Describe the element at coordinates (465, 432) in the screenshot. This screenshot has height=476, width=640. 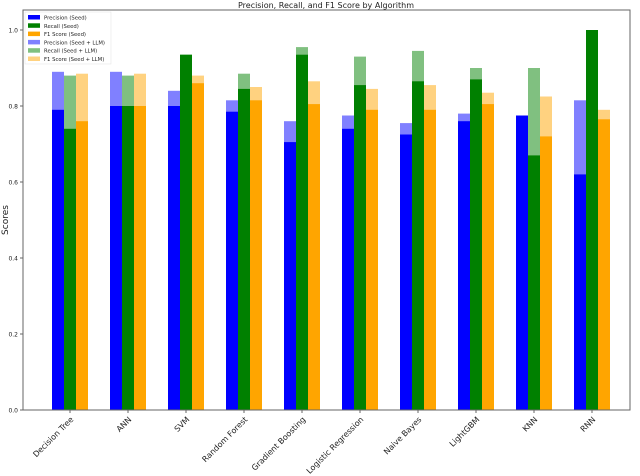
I see `x-tick-label: LightGBM` at that location.